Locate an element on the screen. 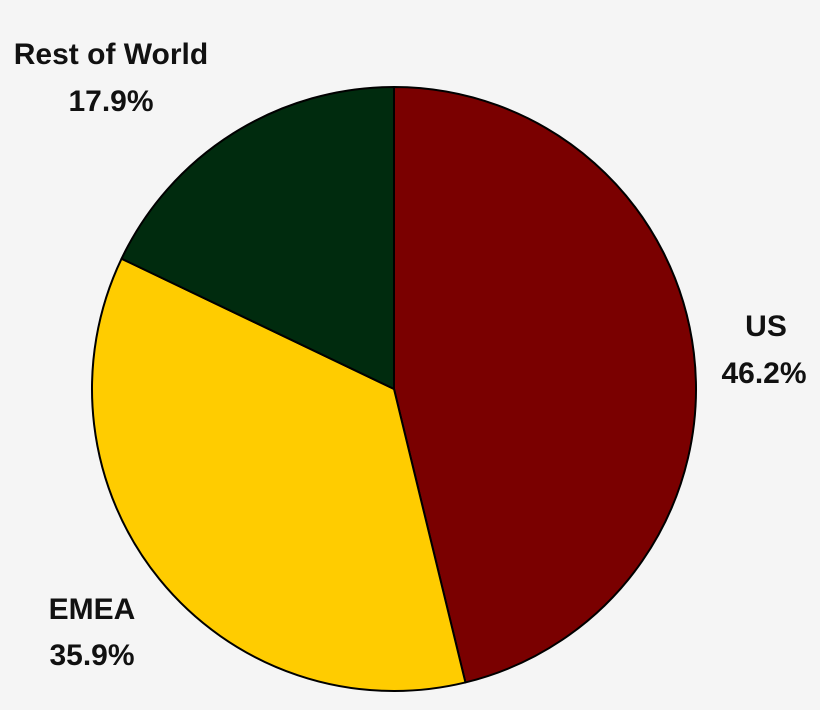 The height and width of the screenshot is (710, 820). slice-label-rest-of-world: Rest of World is located at coordinates (111, 54).